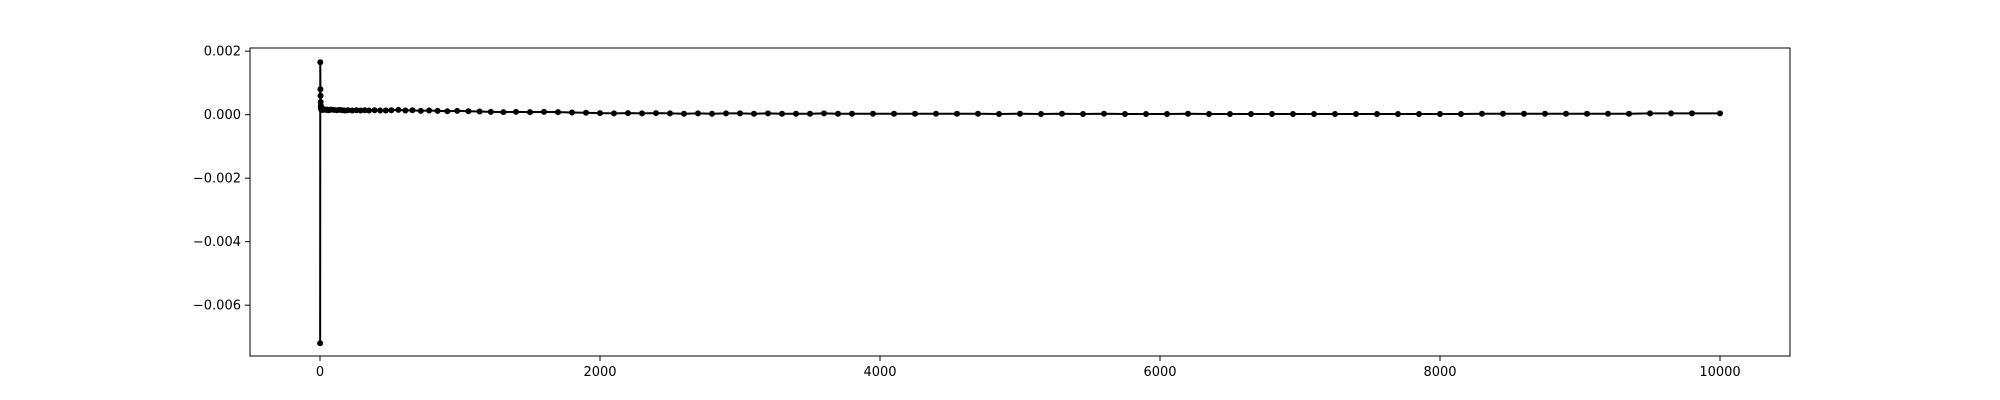 Image resolution: width=2000 pixels, height=400 pixels. Describe the element at coordinates (599, 372) in the screenshot. I see `x-tick-label: 2000` at that location.